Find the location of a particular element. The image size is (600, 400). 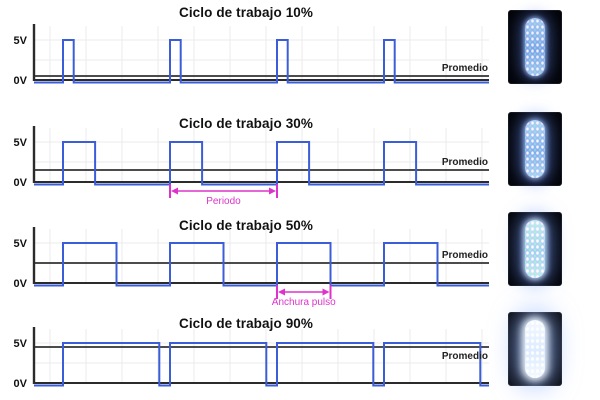

waveform-plot-90: 5V 0V Promedio is located at coordinates (251, 358).